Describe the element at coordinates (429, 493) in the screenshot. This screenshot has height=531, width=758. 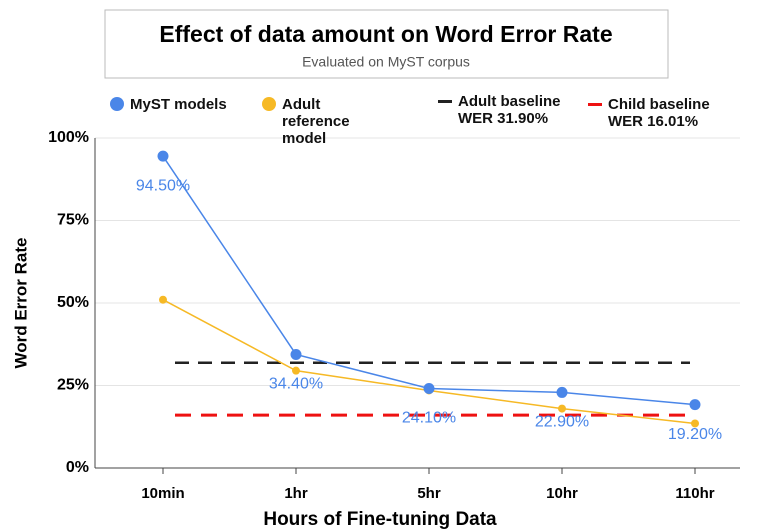
I see `x-tick-label: 5hr` at that location.